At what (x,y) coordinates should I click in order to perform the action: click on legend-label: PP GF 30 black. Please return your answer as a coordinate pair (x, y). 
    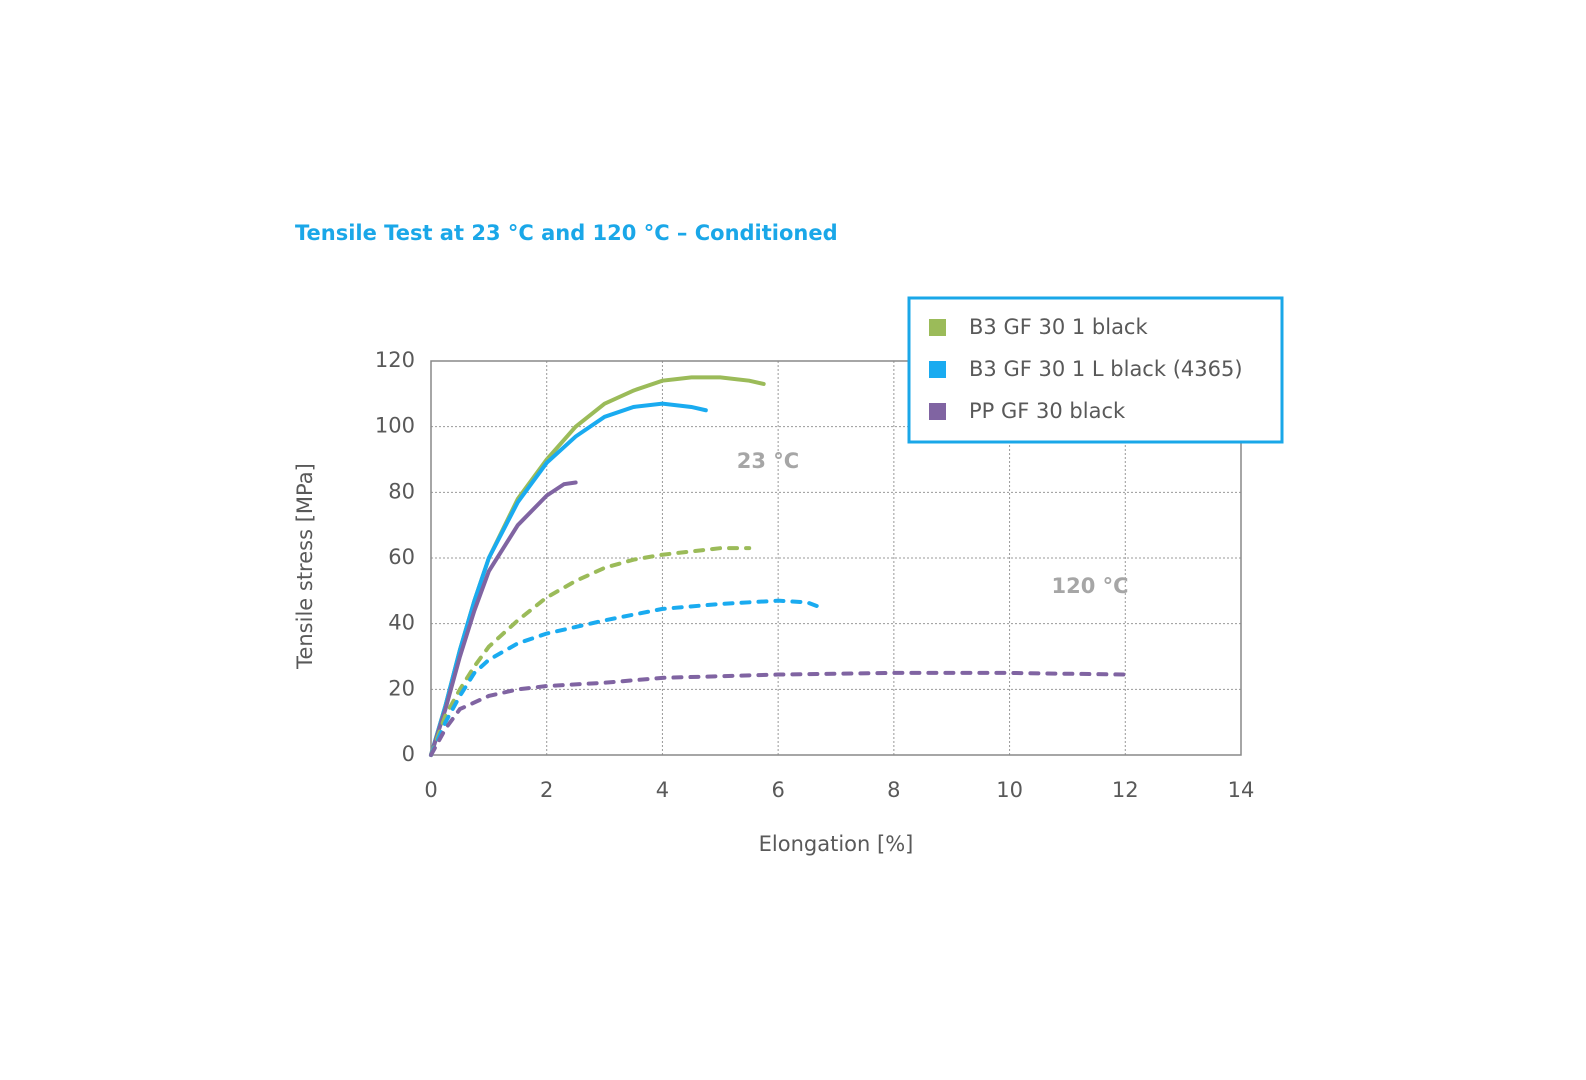
    Looking at the image, I should click on (1047, 411).